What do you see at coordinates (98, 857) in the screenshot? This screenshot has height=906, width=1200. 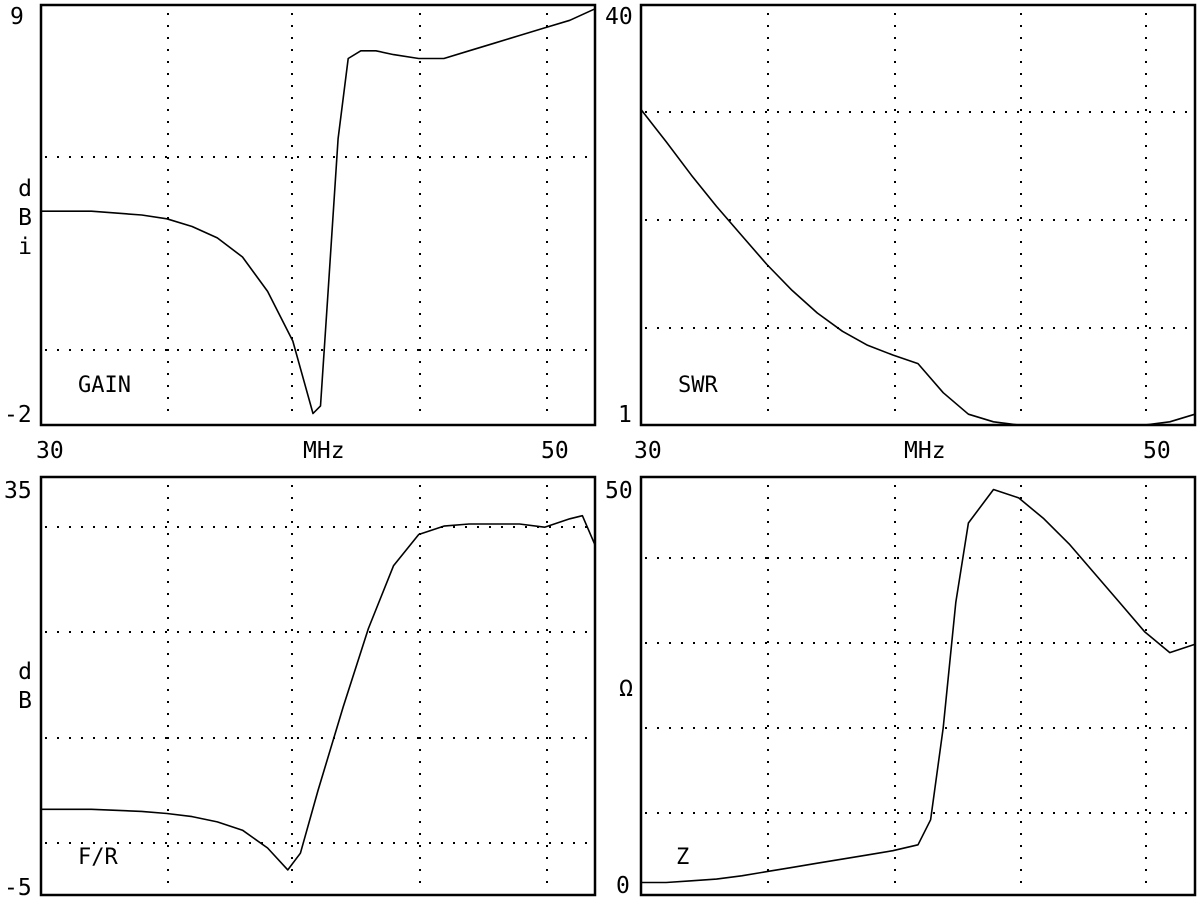 I see `fr-series-label: F/R` at bounding box center [98, 857].